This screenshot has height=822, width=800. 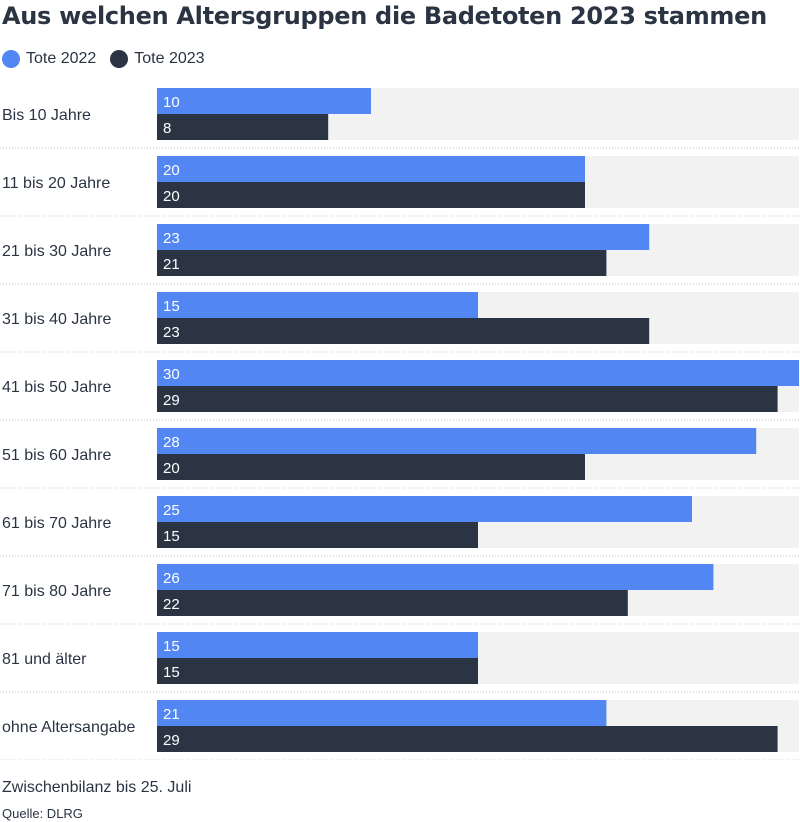 I want to click on legend-swatch-2023, so click(x=119, y=59).